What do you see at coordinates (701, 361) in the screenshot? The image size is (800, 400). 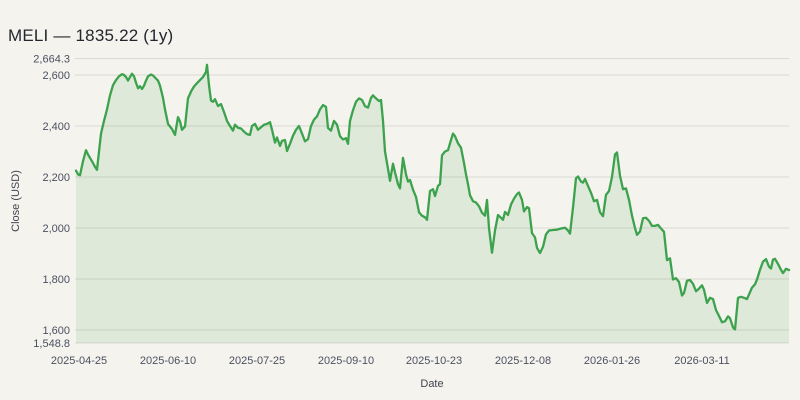 I see `x-tick-label: 2026-03-11` at bounding box center [701, 361].